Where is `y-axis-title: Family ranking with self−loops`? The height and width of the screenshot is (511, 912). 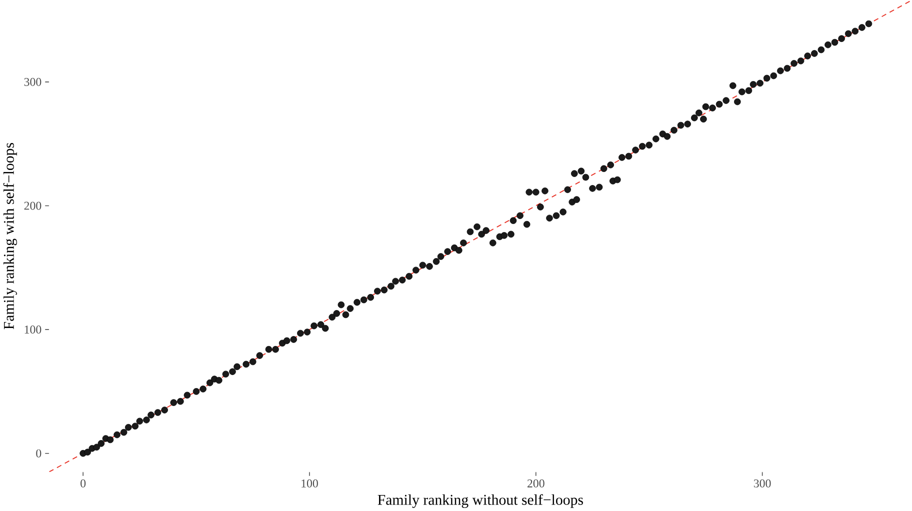 y-axis-title: Family ranking with self−loops is located at coordinates (10, 236).